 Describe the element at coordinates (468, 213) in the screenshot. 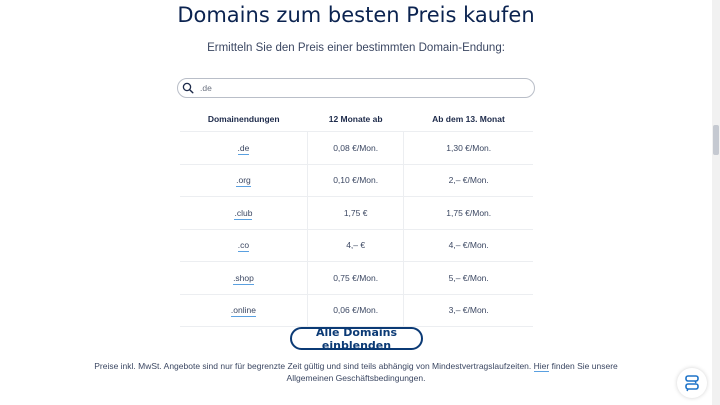

I see `price-after: 1,75 €/Mon.` at that location.